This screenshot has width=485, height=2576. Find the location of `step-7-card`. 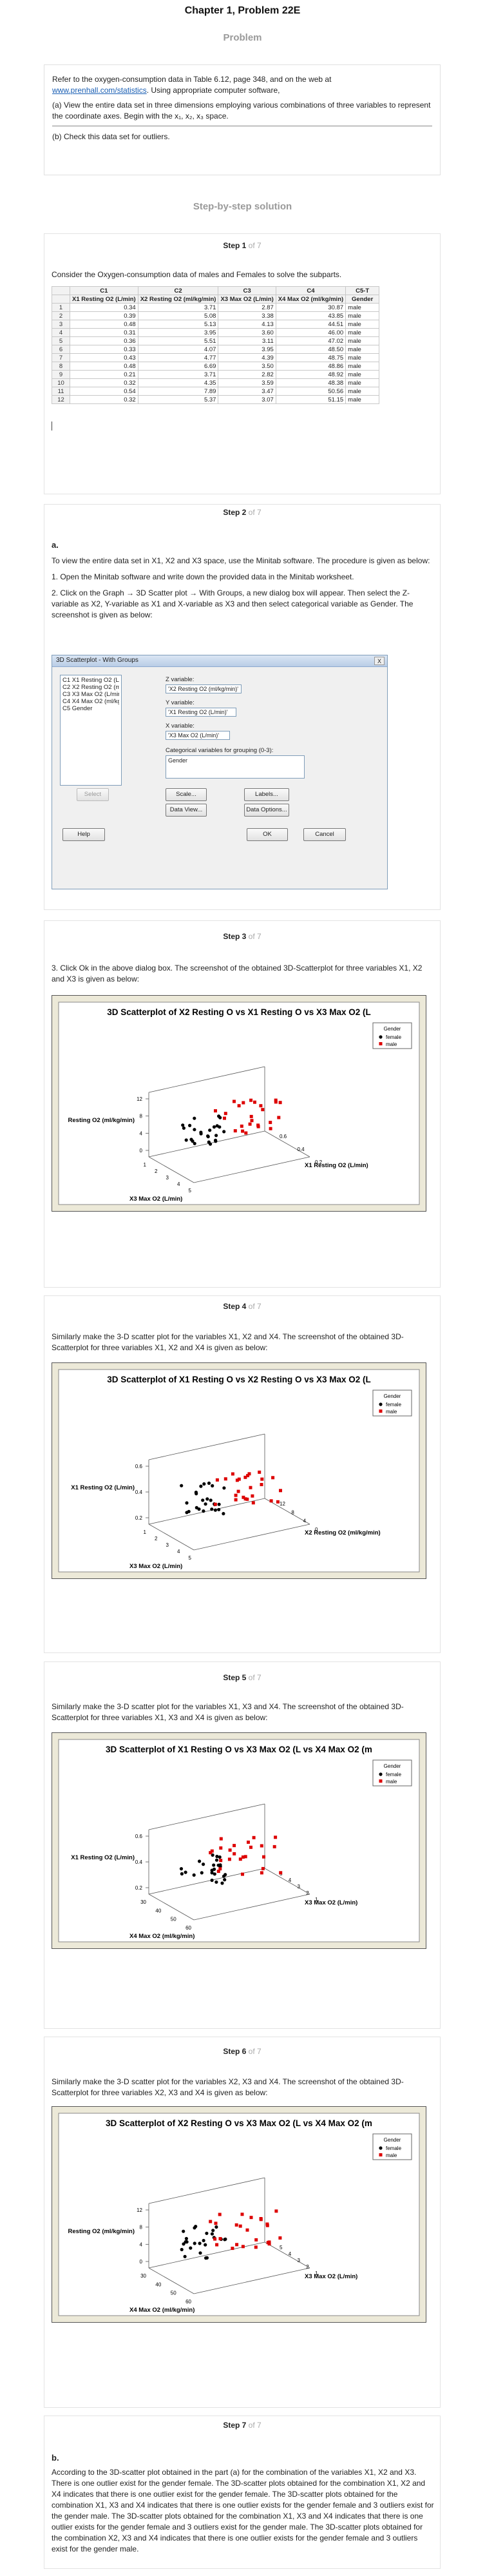

step-7-card is located at coordinates (242, 2492).